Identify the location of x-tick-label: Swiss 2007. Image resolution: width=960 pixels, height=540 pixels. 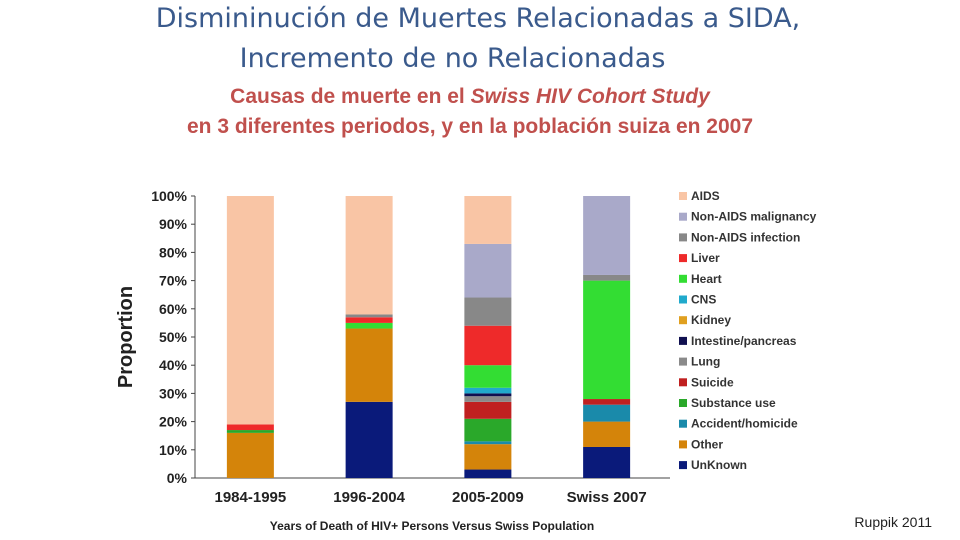
(607, 497).